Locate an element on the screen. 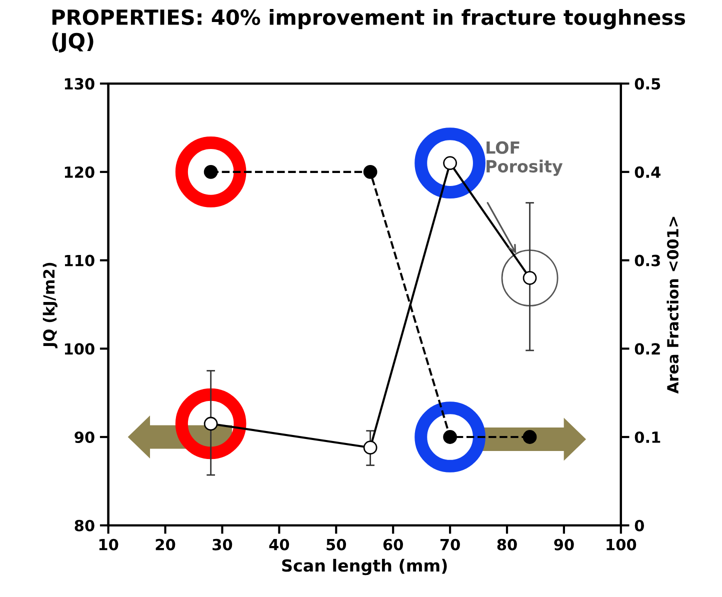 The image size is (722, 597). y2-tick-label: 0.2 is located at coordinates (647, 349).